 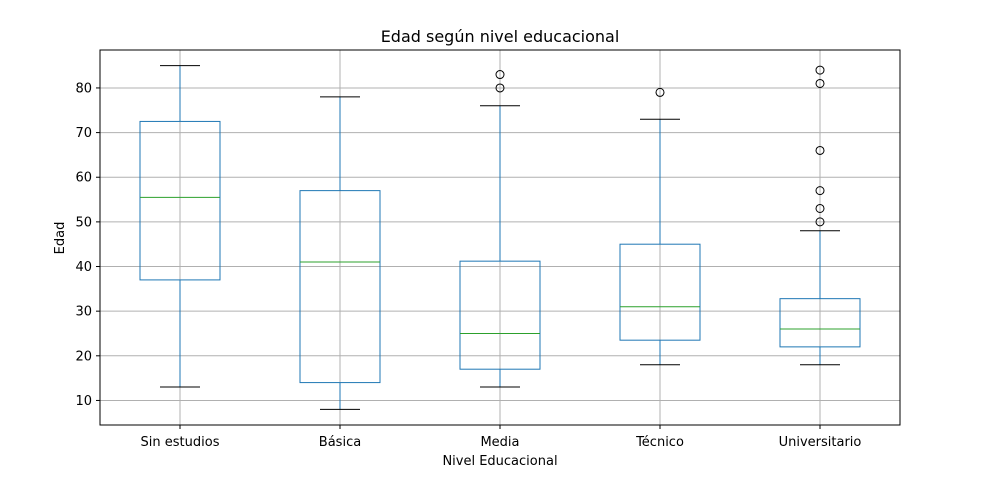 What do you see at coordinates (499, 442) in the screenshot?
I see `x-tick-label: Media` at bounding box center [499, 442].